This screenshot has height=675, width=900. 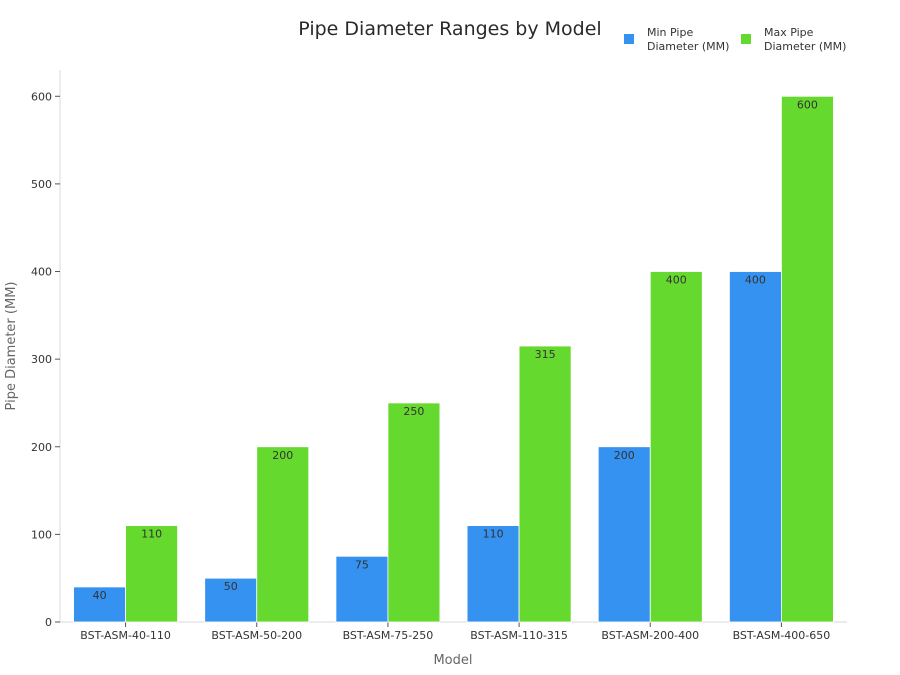 What do you see at coordinates (782, 635) in the screenshot?
I see `x-tick-label: BST-ASM-400-650` at bounding box center [782, 635].